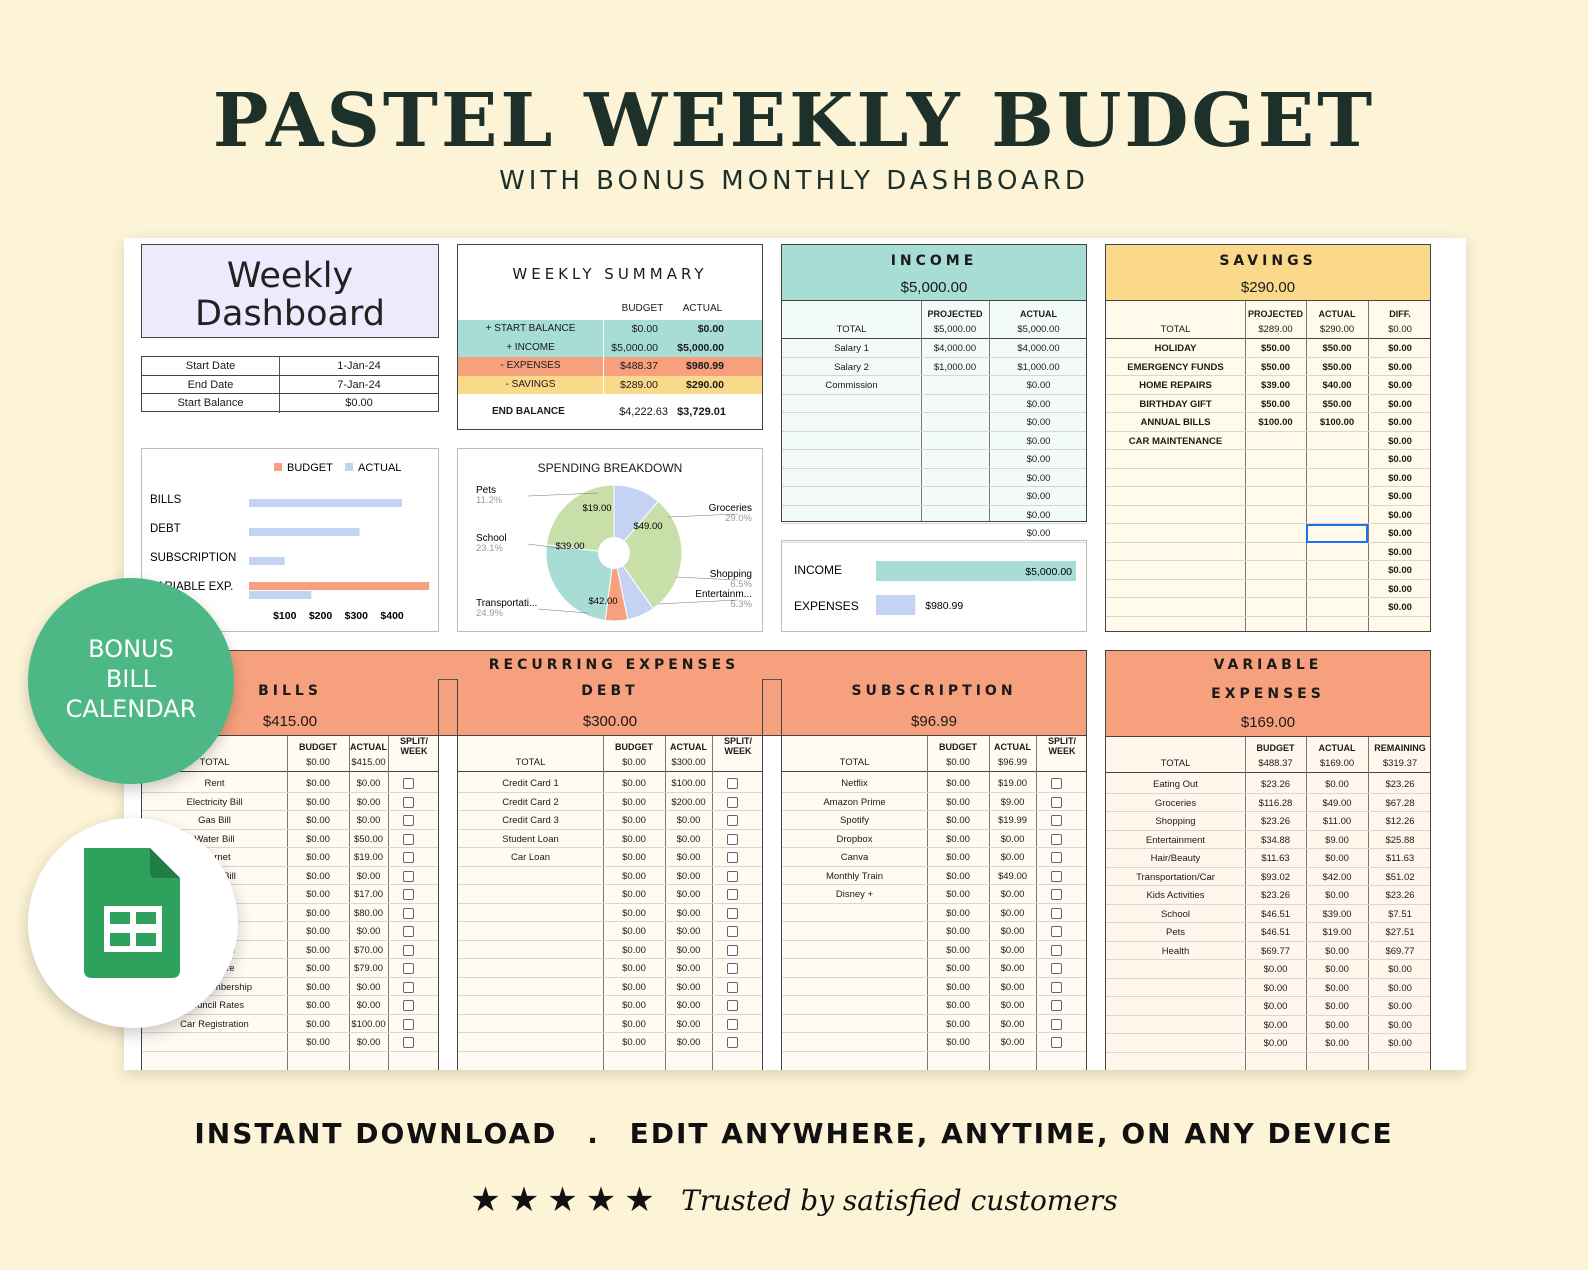 This screenshot has width=1588, height=1270. I want to click on income-actual-cell: $4,000.00, so click(1038, 348).